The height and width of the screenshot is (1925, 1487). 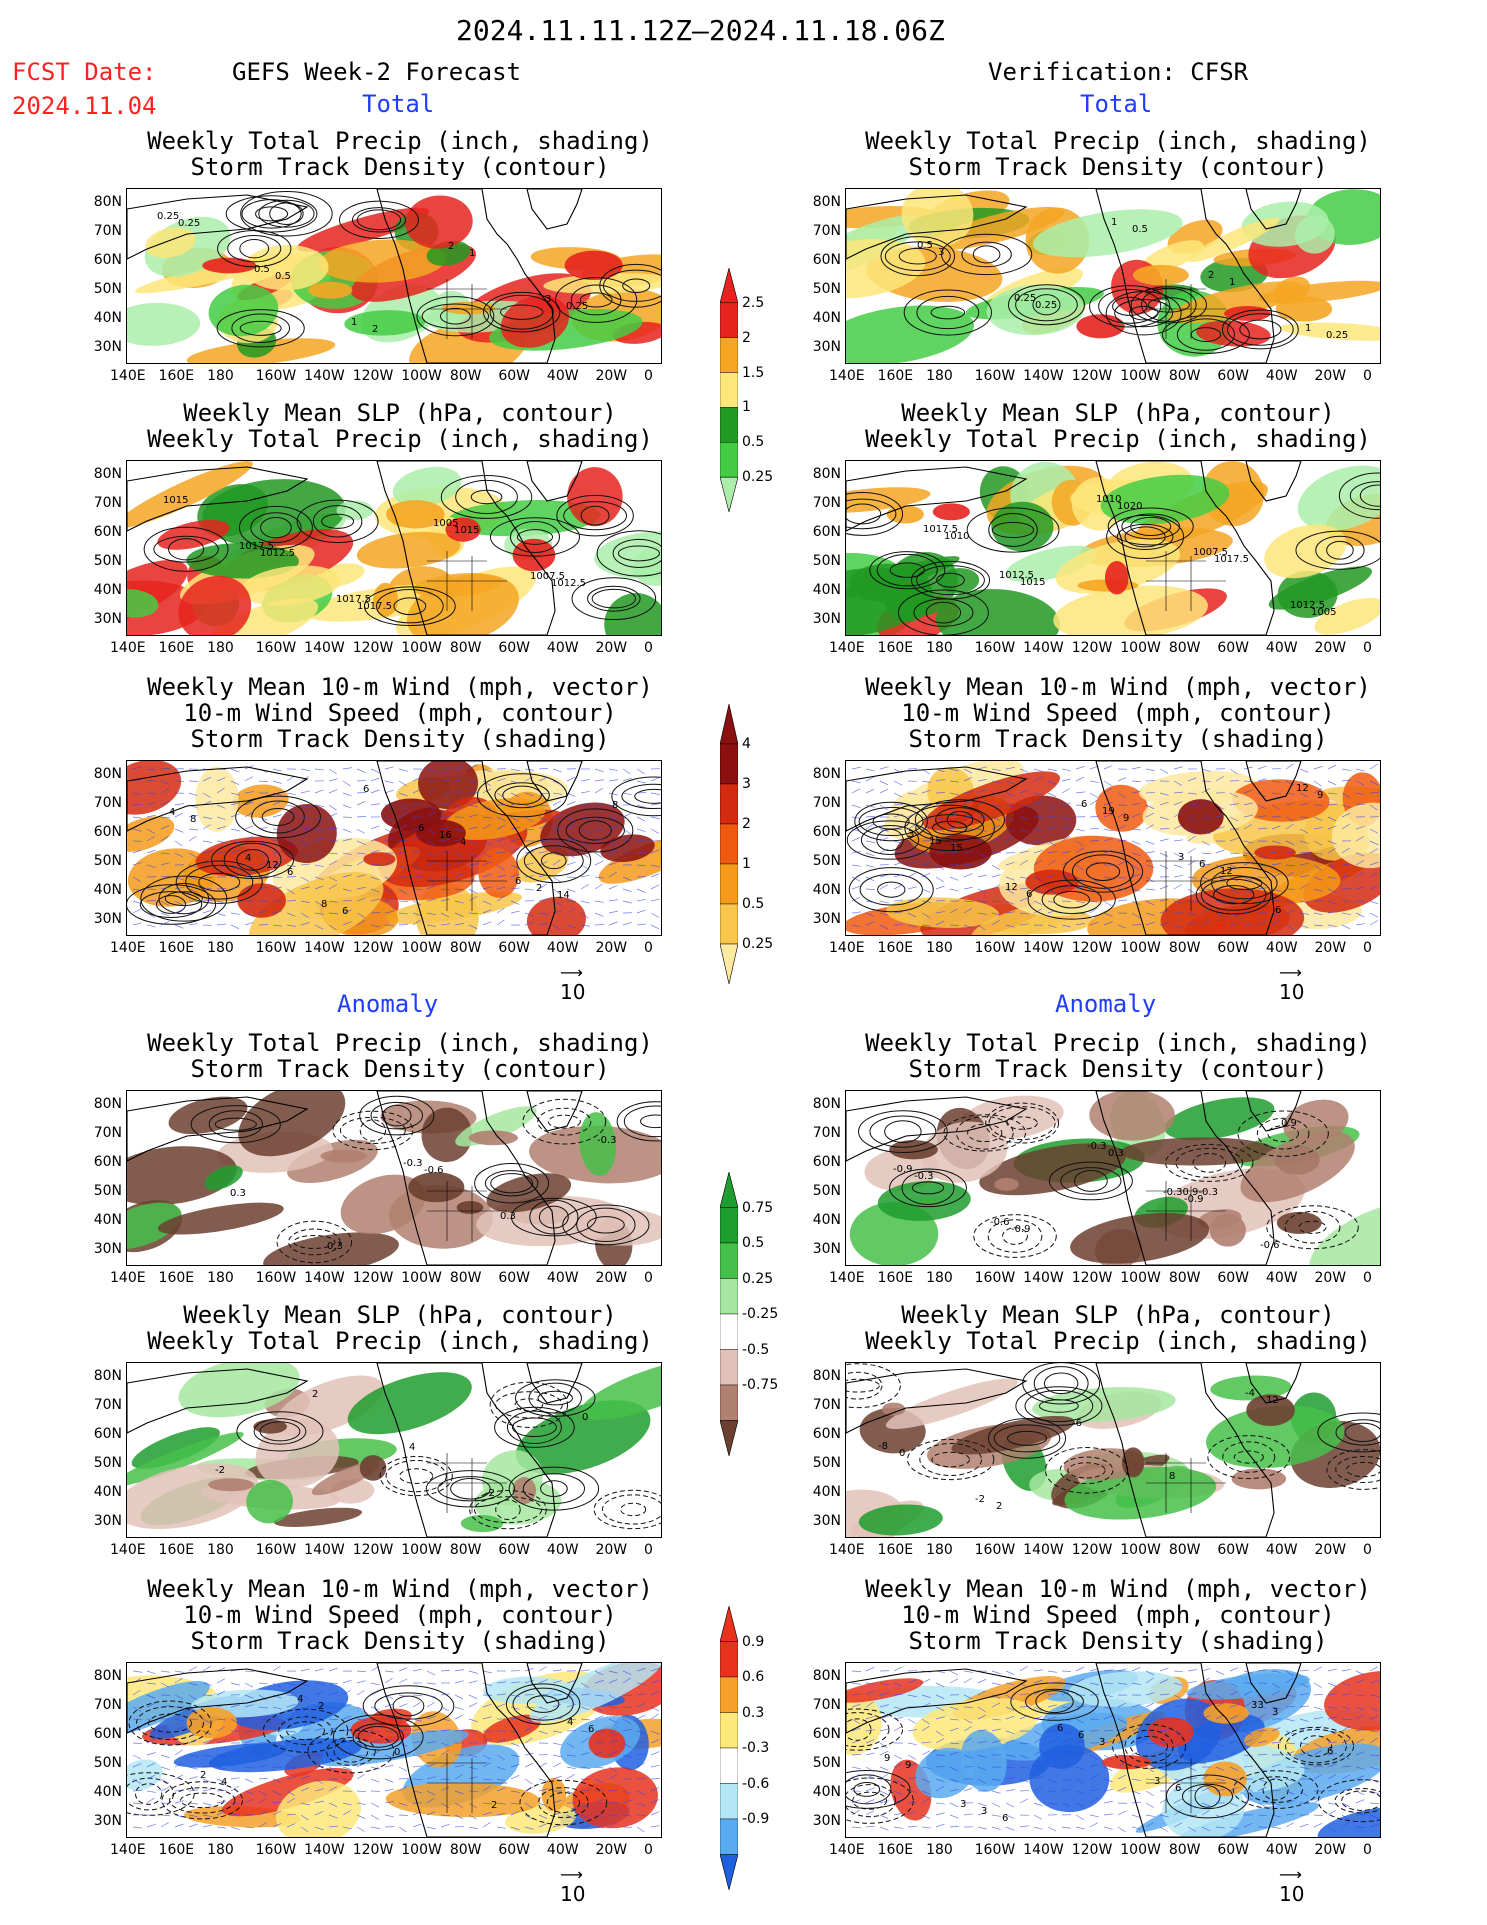 What do you see at coordinates (562, 376) in the screenshot?
I see `lon-tick-label: 40W` at bounding box center [562, 376].